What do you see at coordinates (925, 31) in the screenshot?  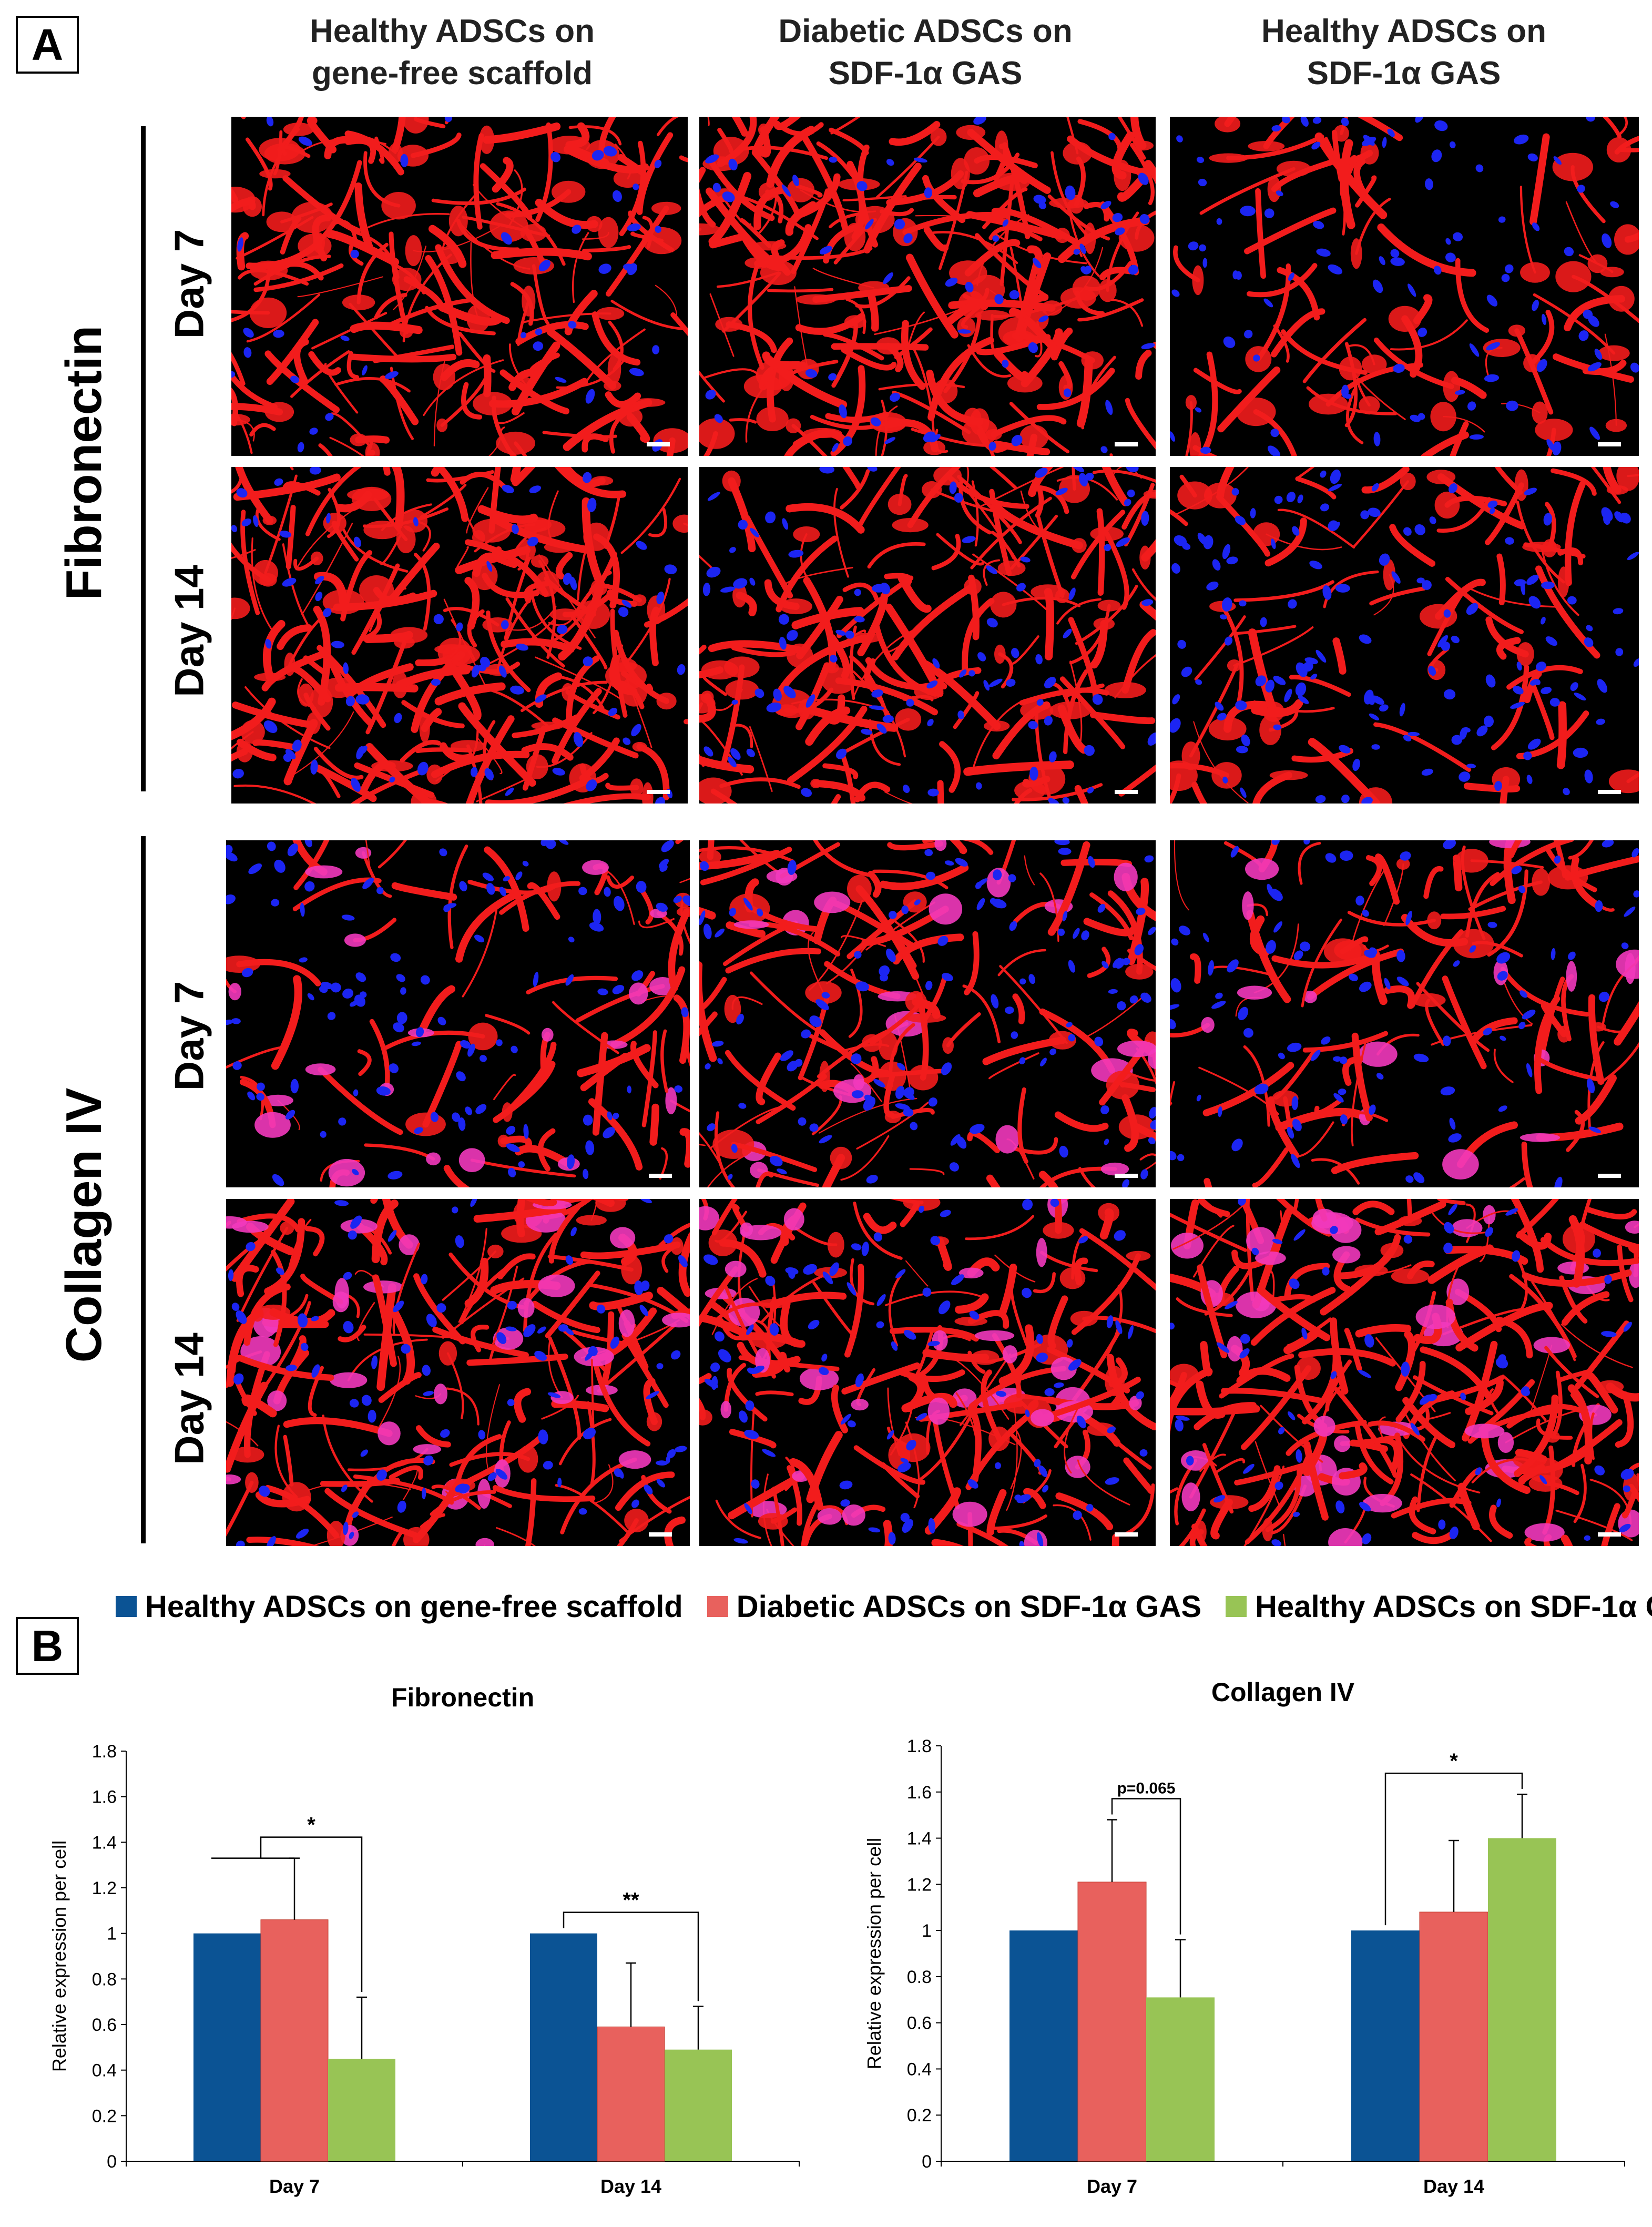 I see `column-header-2-line1: Diabetic ADSCs on` at bounding box center [925, 31].